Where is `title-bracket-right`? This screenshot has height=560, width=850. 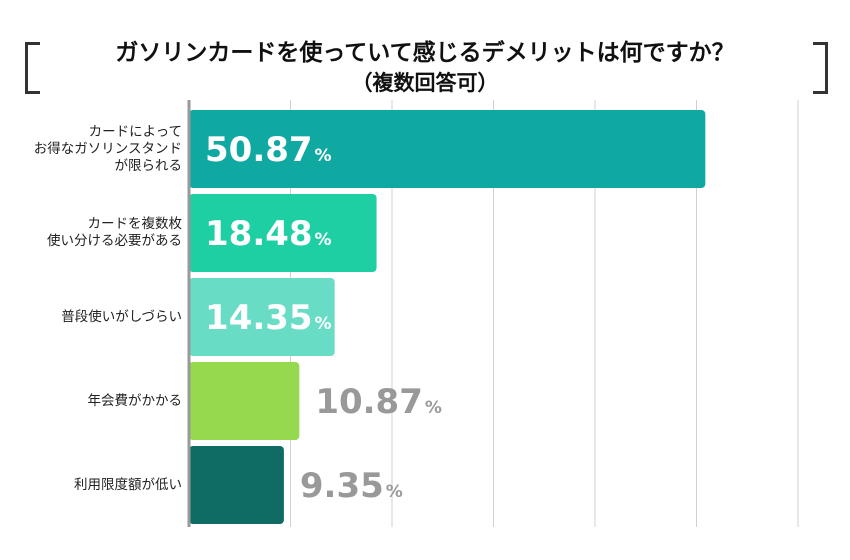
title-bracket-right is located at coordinates (820, 68).